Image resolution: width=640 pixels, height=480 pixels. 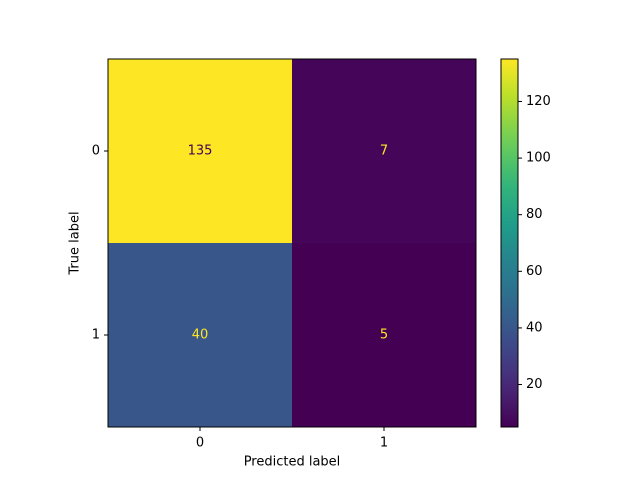 I want to click on cell-label: 5, so click(x=384, y=335).